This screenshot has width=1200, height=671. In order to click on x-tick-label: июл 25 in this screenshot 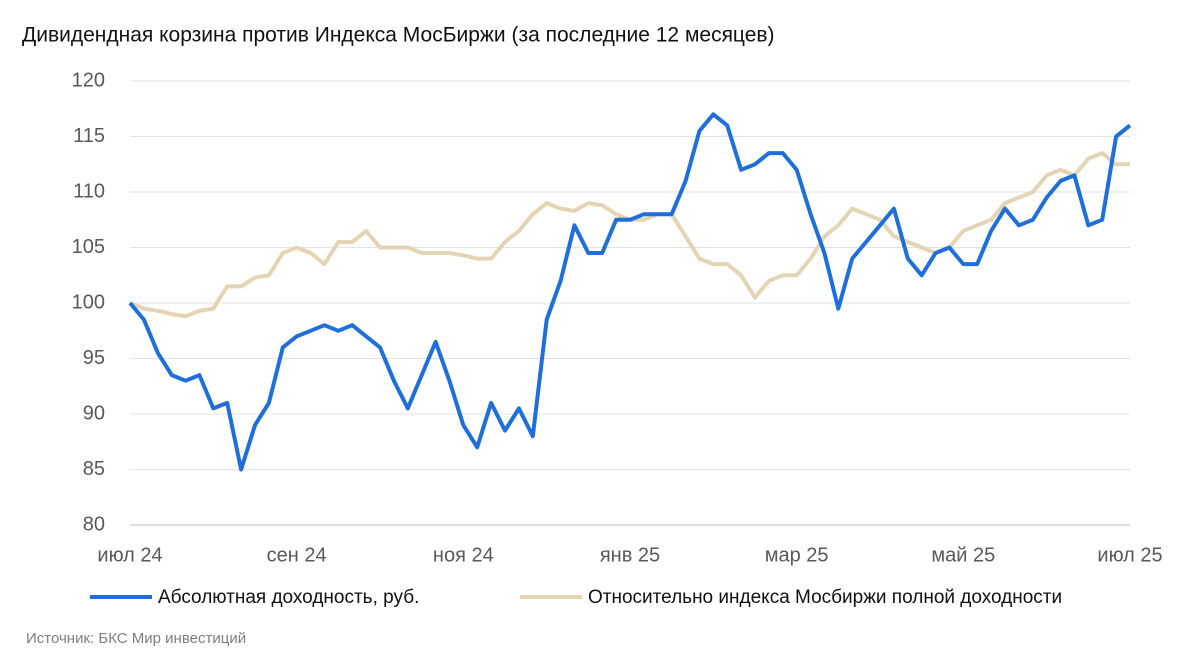, I will do `click(1129, 555)`.